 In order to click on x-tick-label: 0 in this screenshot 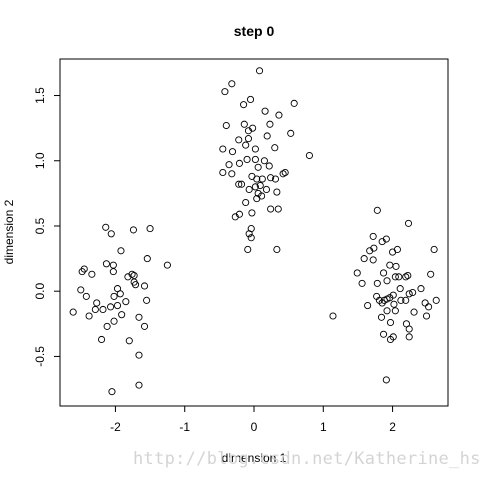, I will do `click(254, 427)`.